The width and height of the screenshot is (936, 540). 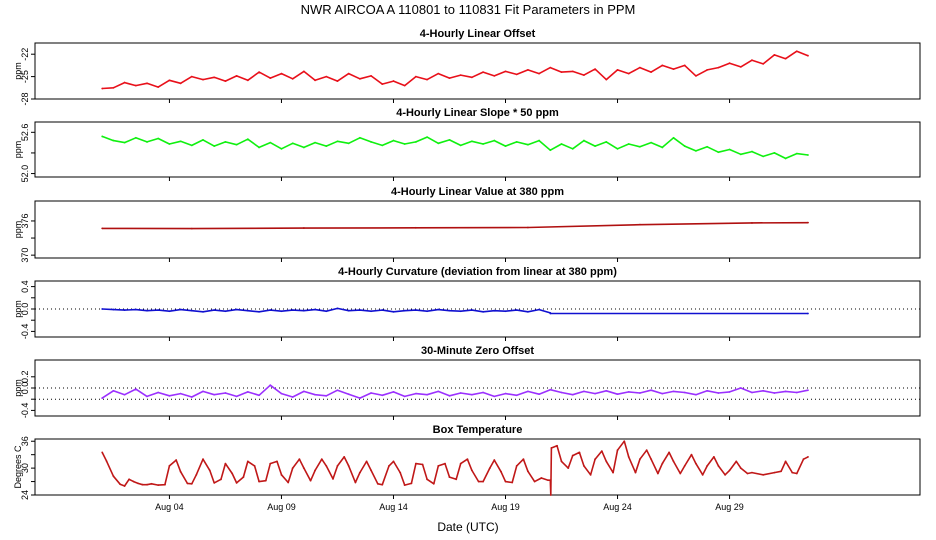 What do you see at coordinates (449, 507) in the screenshot?
I see `x-axis: Aug 04 Aug 09 Aug 14 Aug 19 Aug 24 Aug 29` at bounding box center [449, 507].